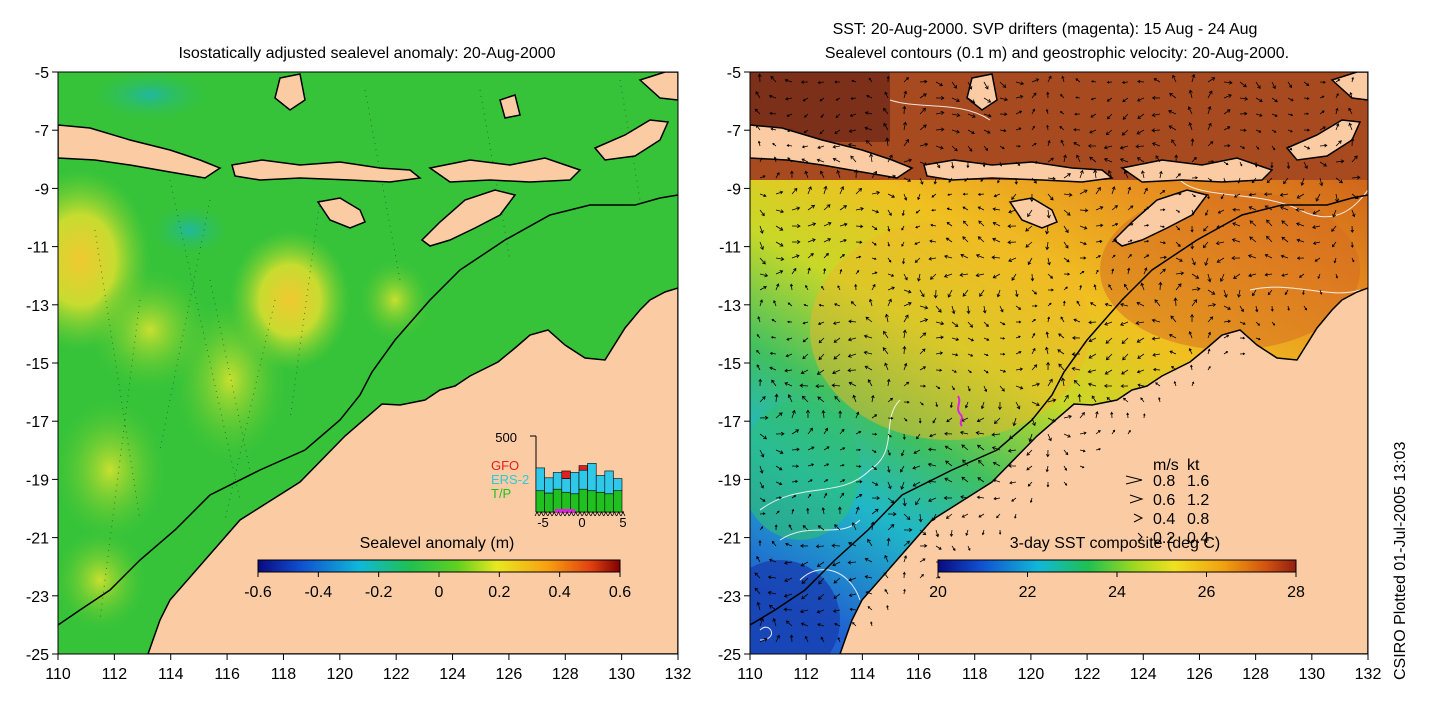  Describe the element at coordinates (38, 248) in the screenshot. I see `y-tick-label: -11` at that location.